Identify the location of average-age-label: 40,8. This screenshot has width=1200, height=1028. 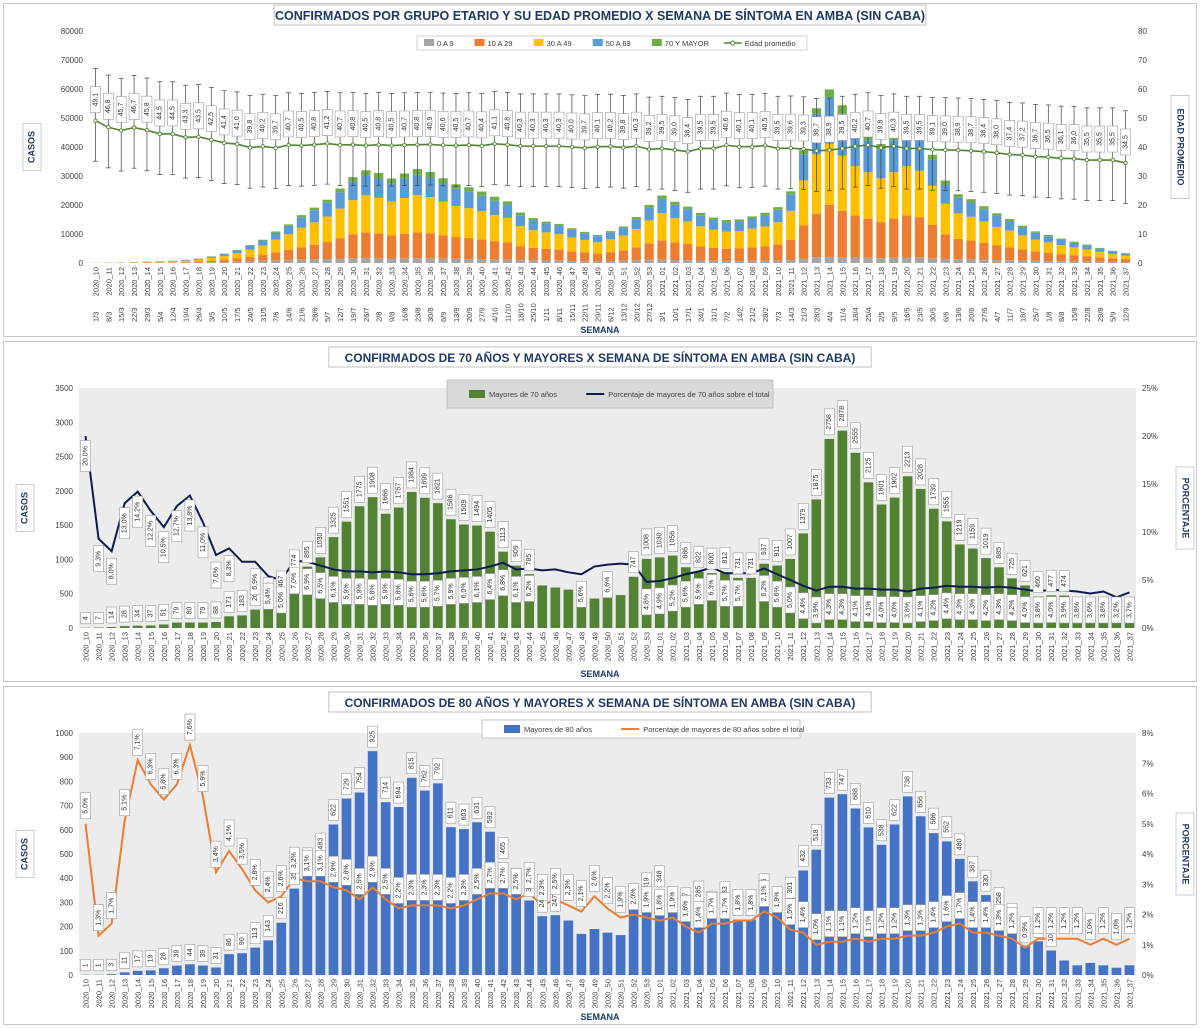
(417, 124).